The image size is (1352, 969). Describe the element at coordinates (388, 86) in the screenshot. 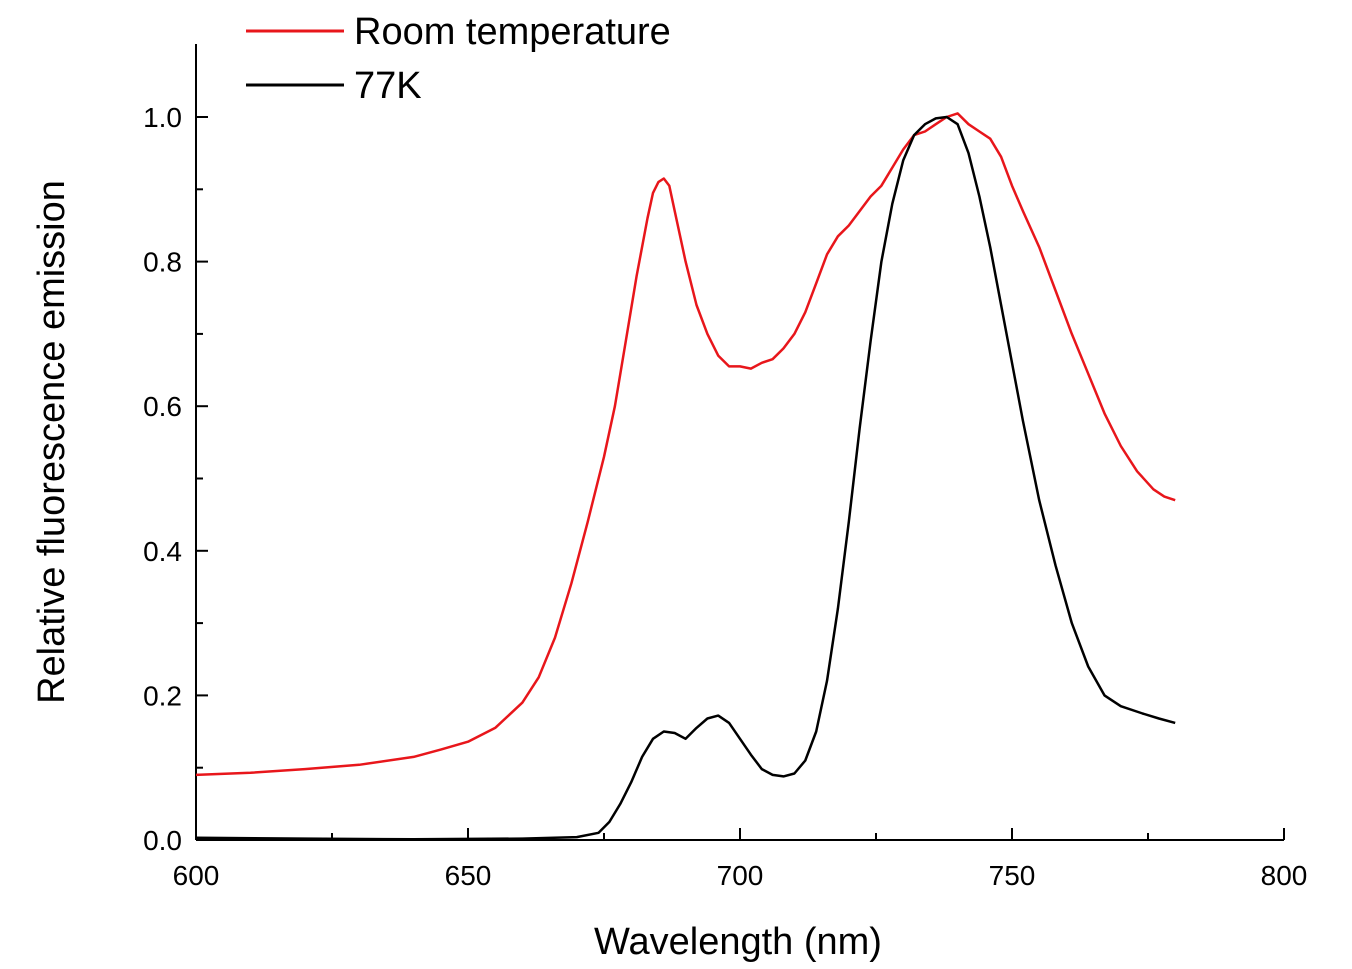

I see `legend-label-77k: 77K` at that location.